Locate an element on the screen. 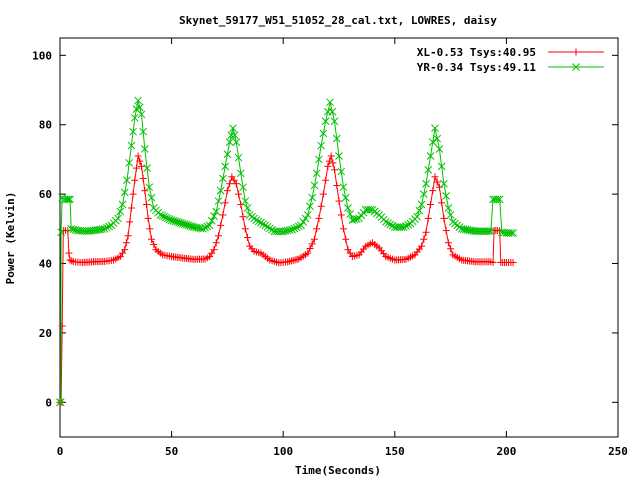 This screenshot has width=640, height=480. legend: XL-0.53 Tsys:40.95 YR-0.34 Tsys:49.11 is located at coordinates (510, 60).